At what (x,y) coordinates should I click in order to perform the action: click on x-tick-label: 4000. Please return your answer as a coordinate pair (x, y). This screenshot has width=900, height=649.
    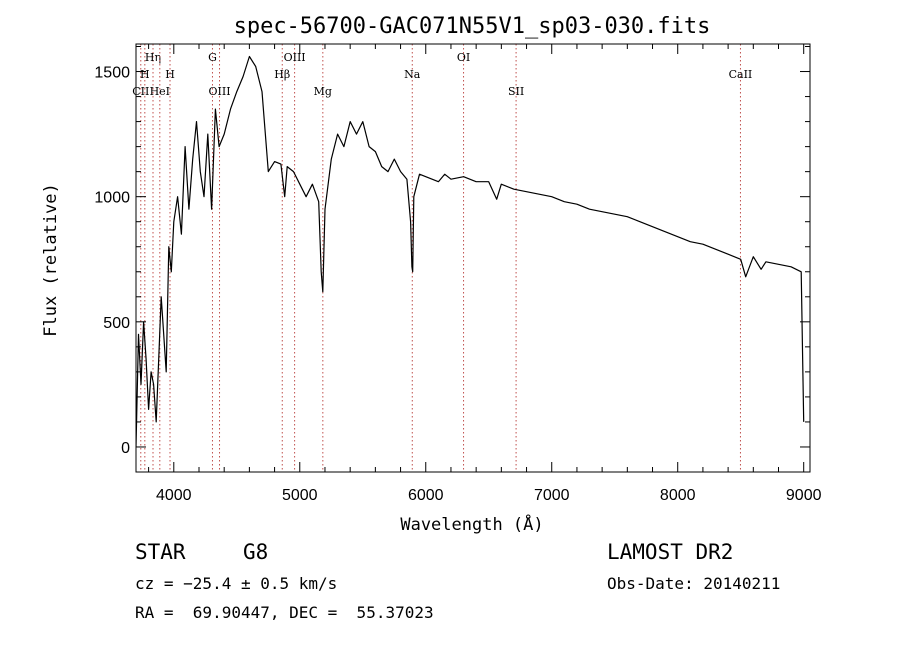
    Looking at the image, I should click on (174, 495).